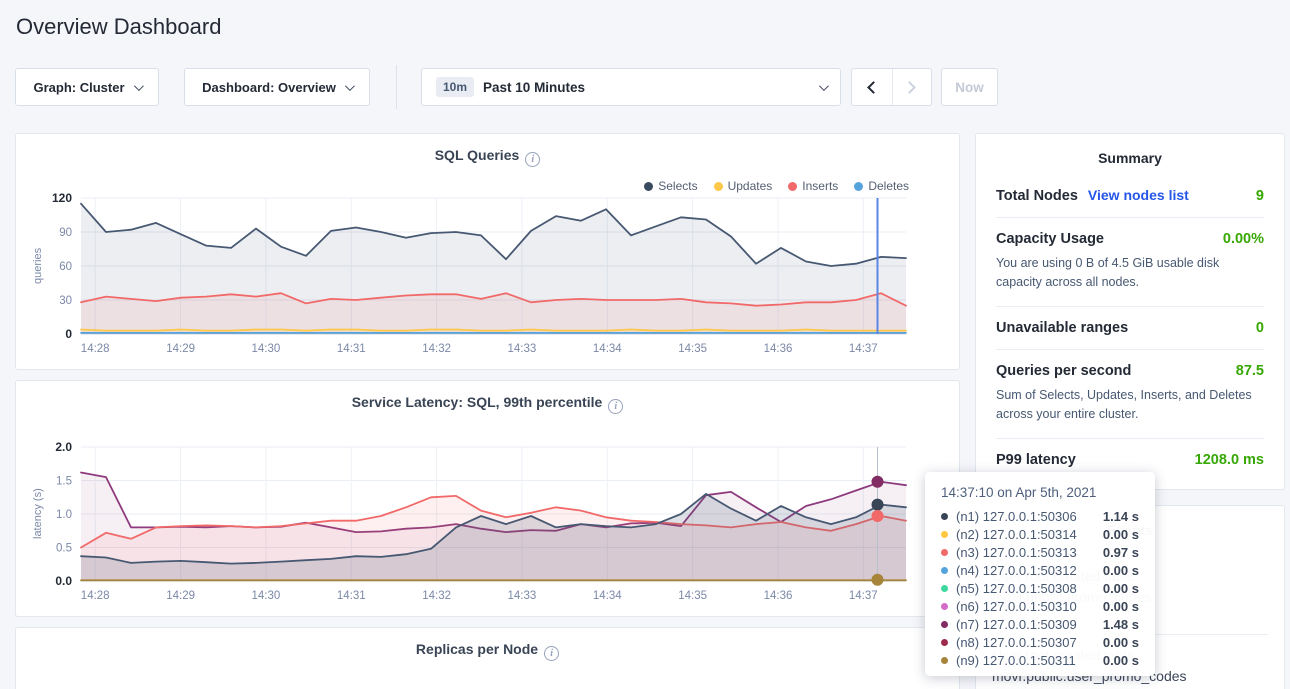 The height and width of the screenshot is (689, 1290). What do you see at coordinates (87, 87) in the screenshot?
I see `graph-dropdown: Graph: Cluster` at bounding box center [87, 87].